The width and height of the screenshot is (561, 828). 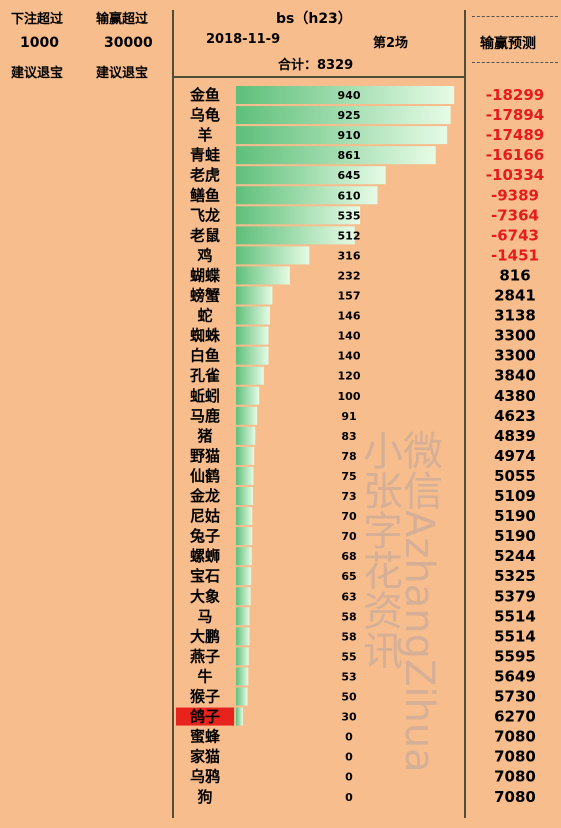 I want to click on prediction-value: -17489, so click(x=515, y=135).